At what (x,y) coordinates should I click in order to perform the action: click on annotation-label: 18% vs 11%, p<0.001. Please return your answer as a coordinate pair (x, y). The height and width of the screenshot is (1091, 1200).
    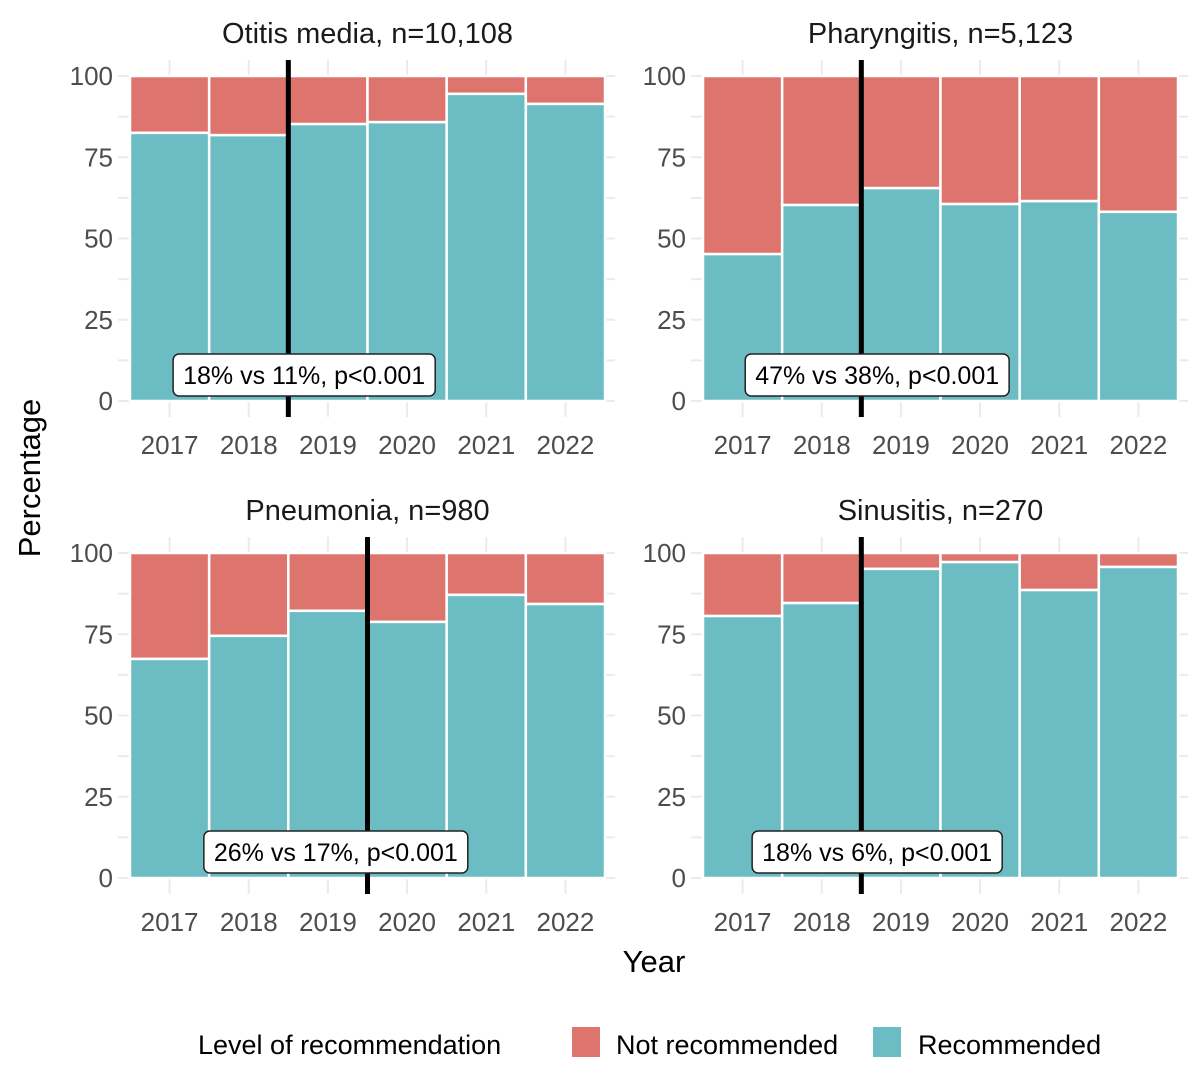
    Looking at the image, I should click on (304, 375).